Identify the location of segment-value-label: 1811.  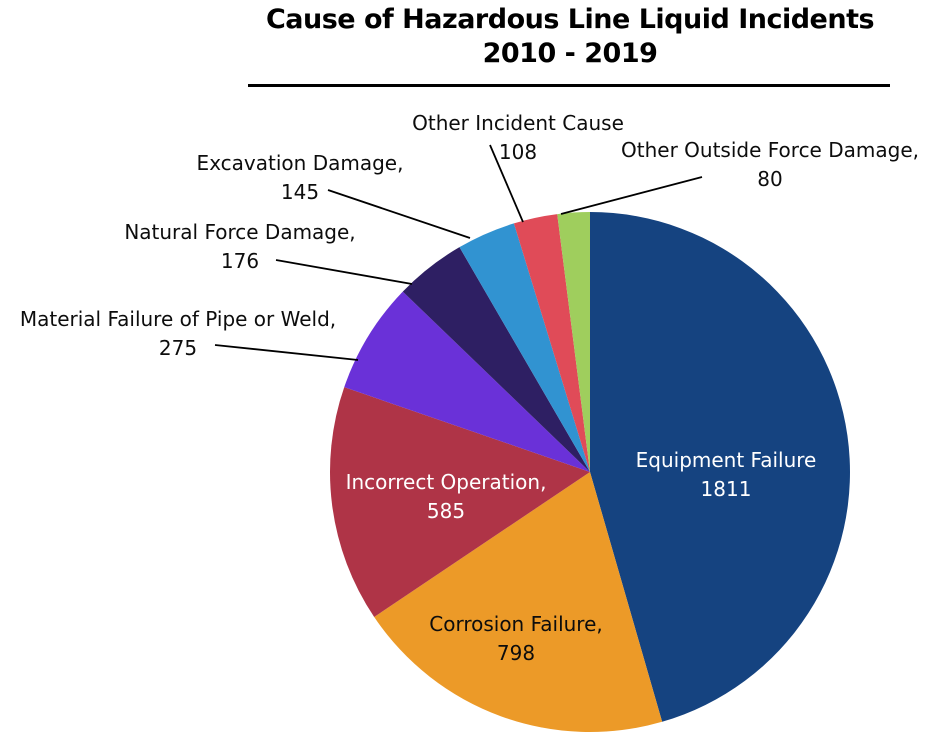
(726, 489).